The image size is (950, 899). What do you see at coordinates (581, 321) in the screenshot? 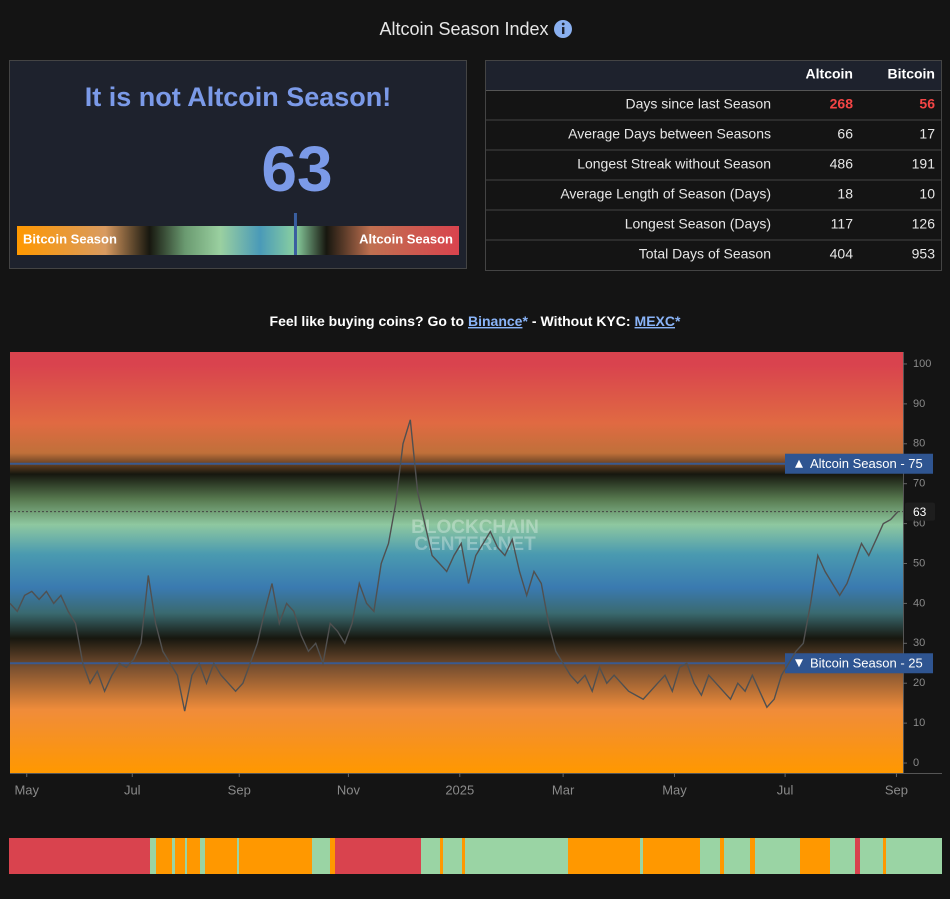
I see `promo-text: - Without KYC:` at bounding box center [581, 321].